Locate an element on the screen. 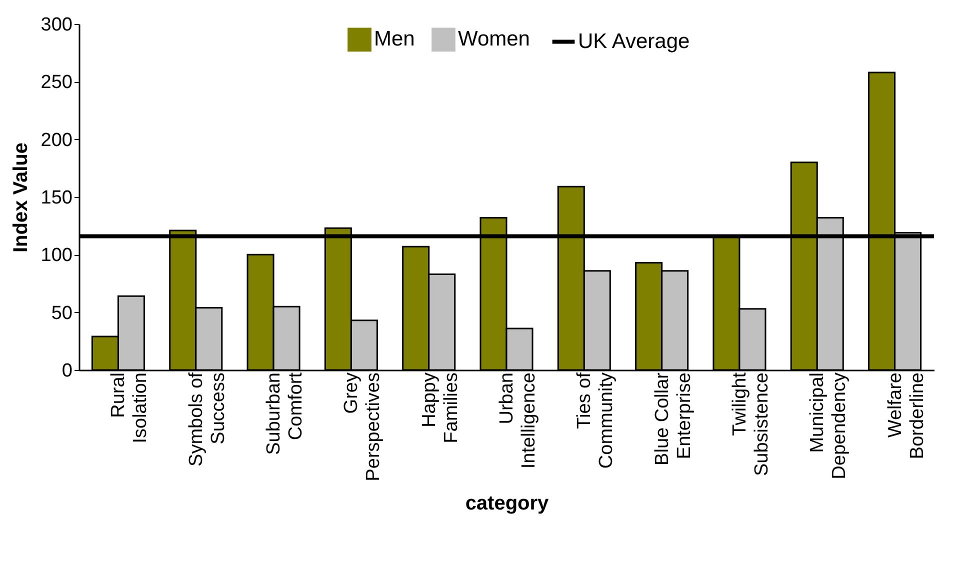 This screenshot has height=571, width=960. y-axis-title: Index Value is located at coordinates (21, 197).